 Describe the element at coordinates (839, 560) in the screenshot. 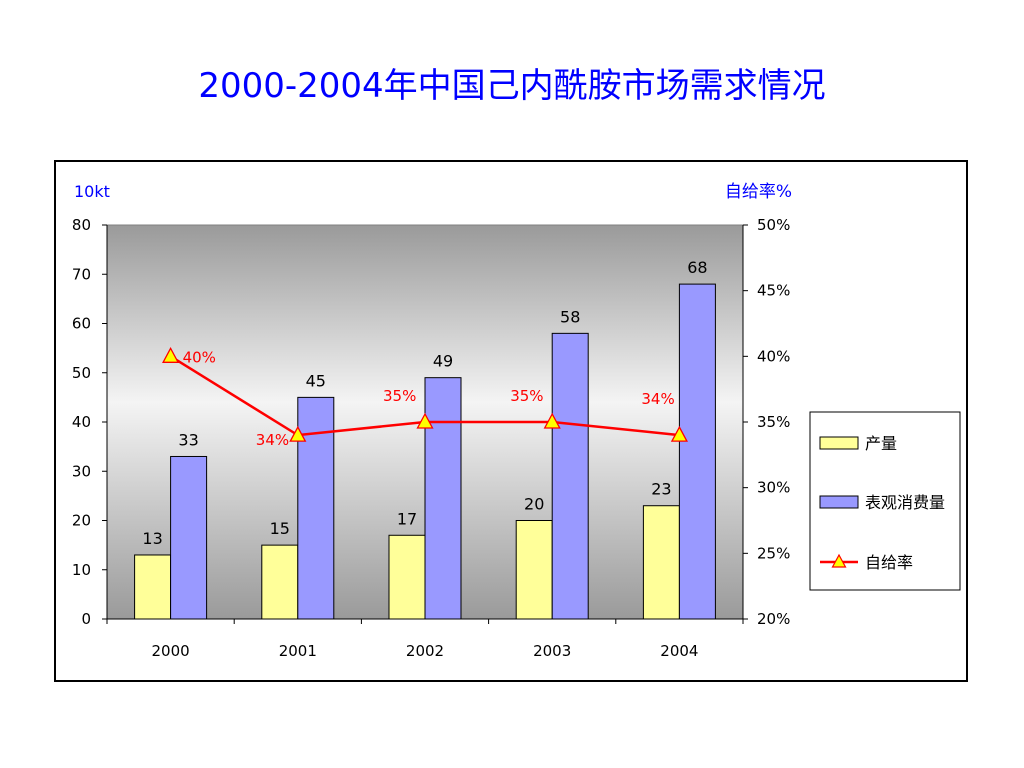

I see `legend-marker` at that location.